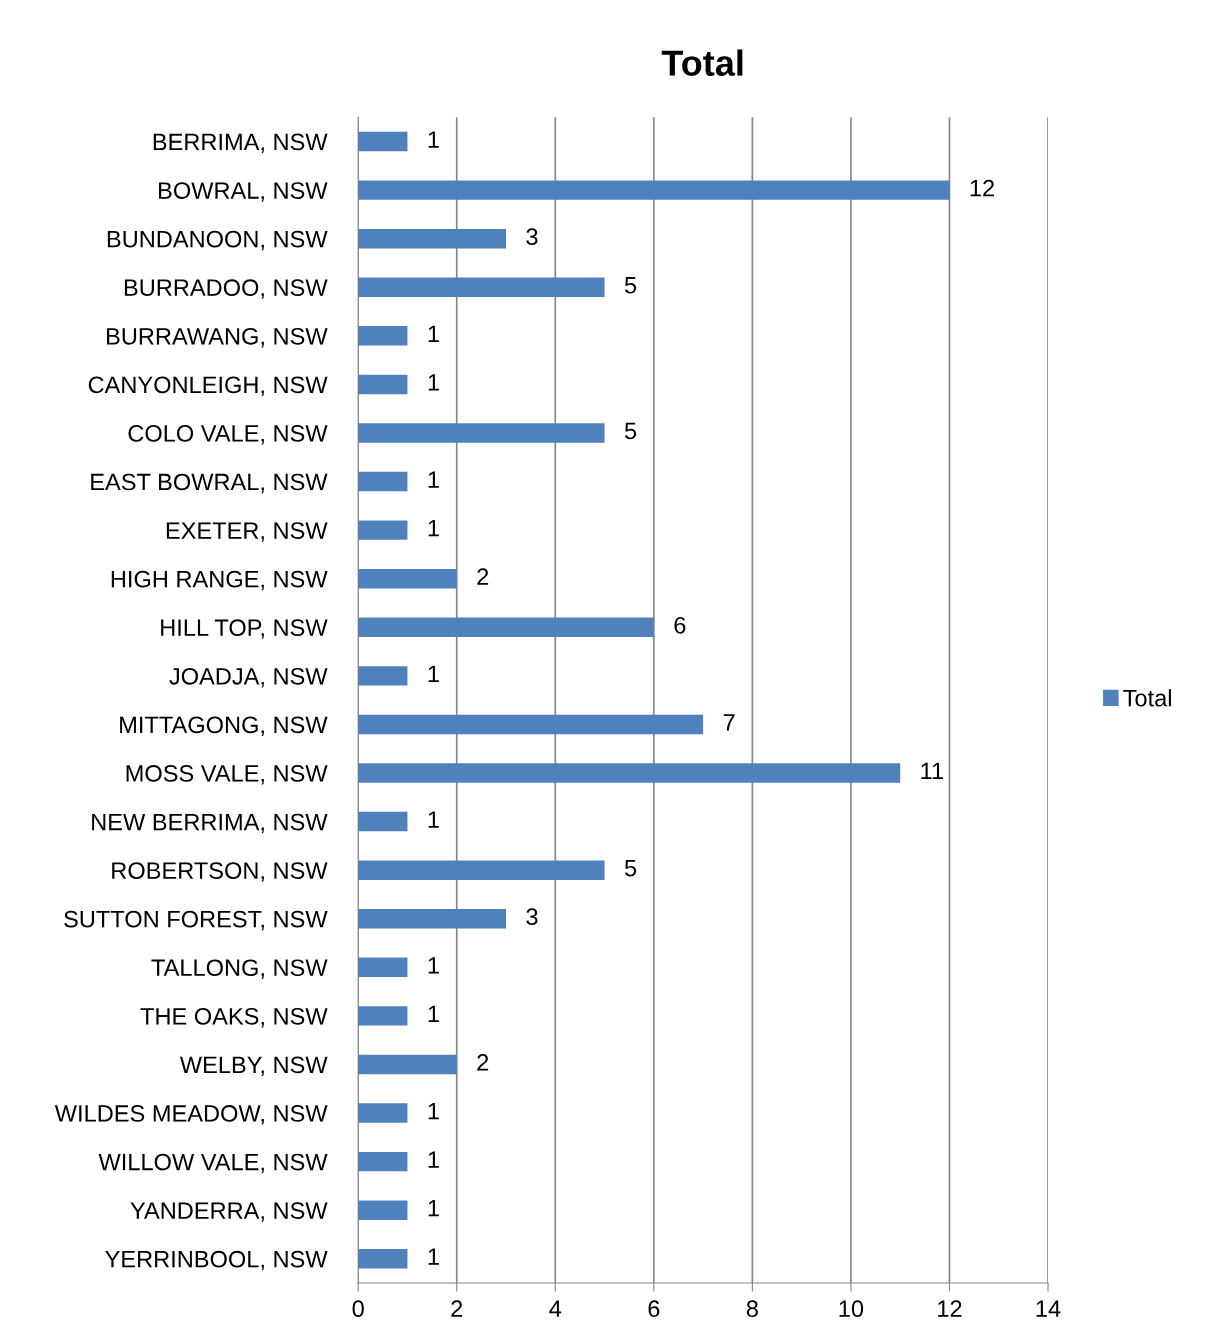 This screenshot has width=1206, height=1340. Describe the element at coordinates (209, 483) in the screenshot. I see `y-tick-label: EAST BOWRAL, NSW` at that location.